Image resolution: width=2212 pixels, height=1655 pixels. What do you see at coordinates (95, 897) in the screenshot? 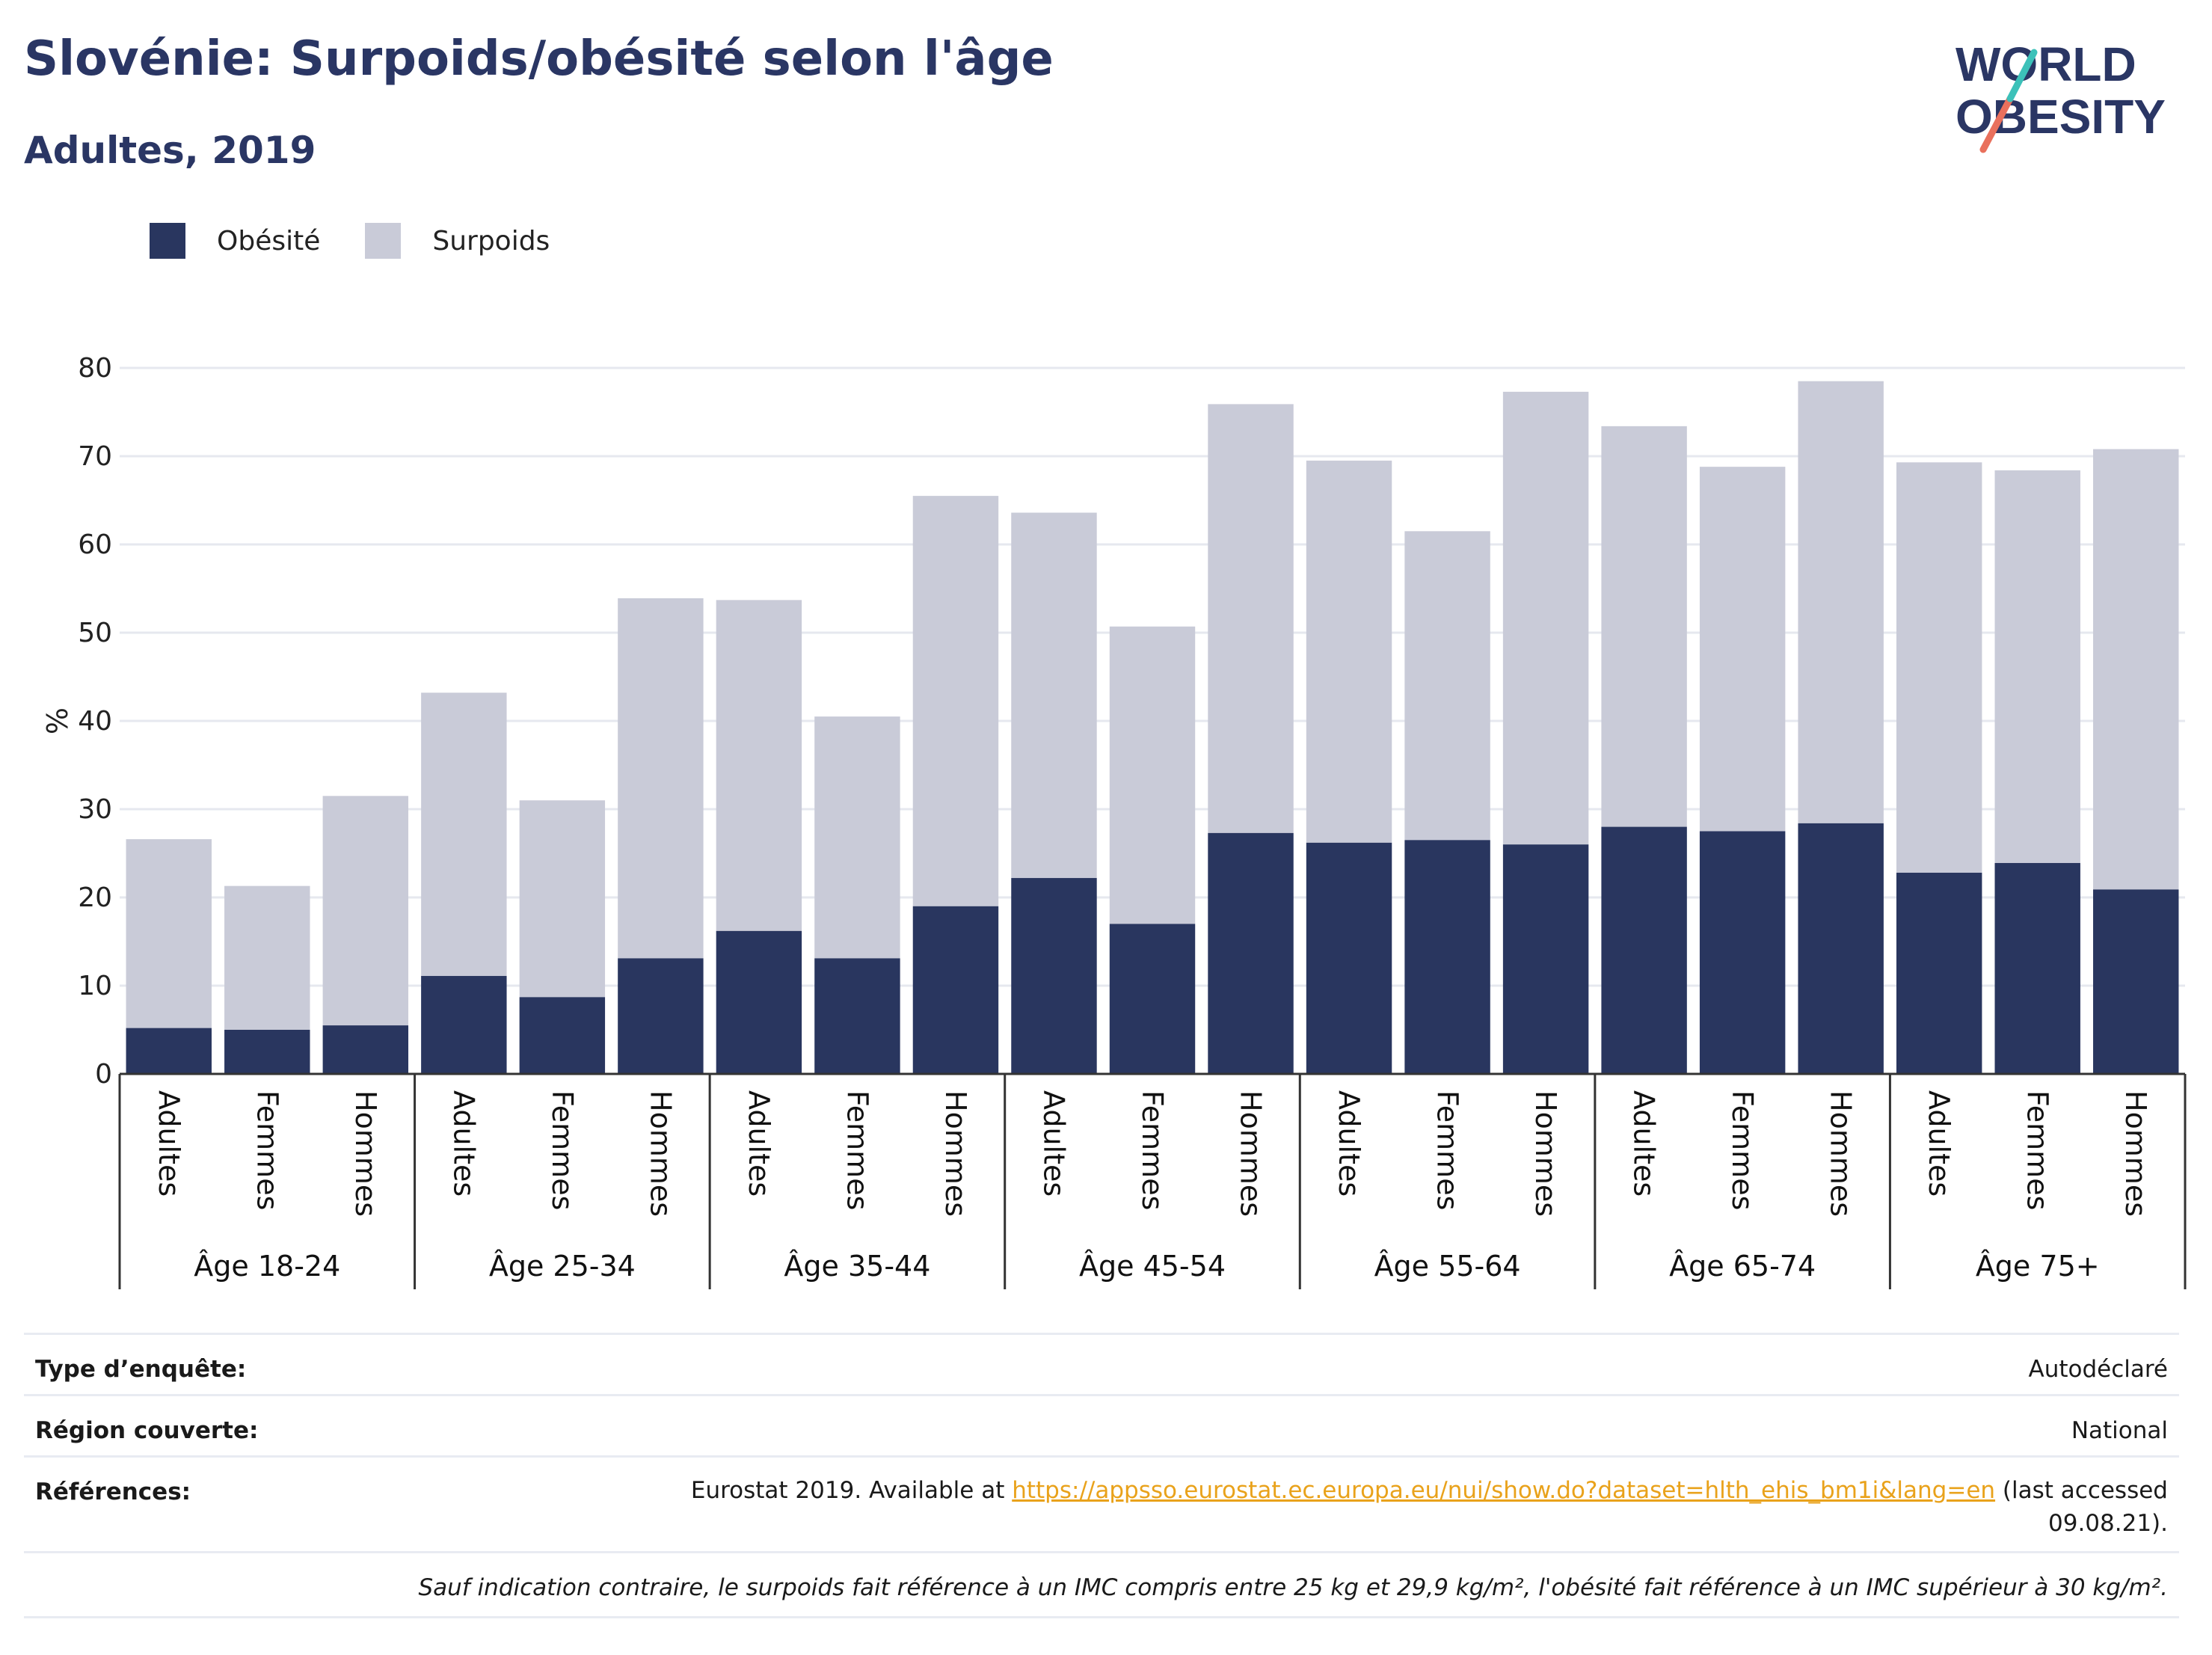
I see `y-tick-label: 20` at bounding box center [95, 897].